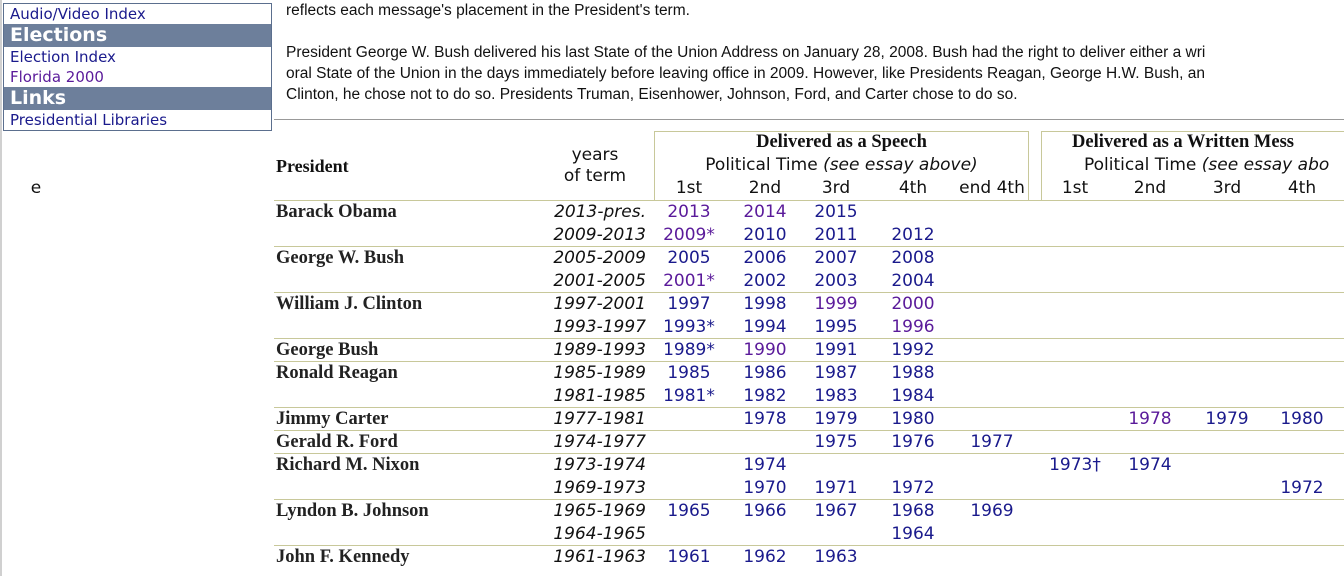  What do you see at coordinates (913, 327) in the screenshot?
I see `year-link: 1996` at bounding box center [913, 327].